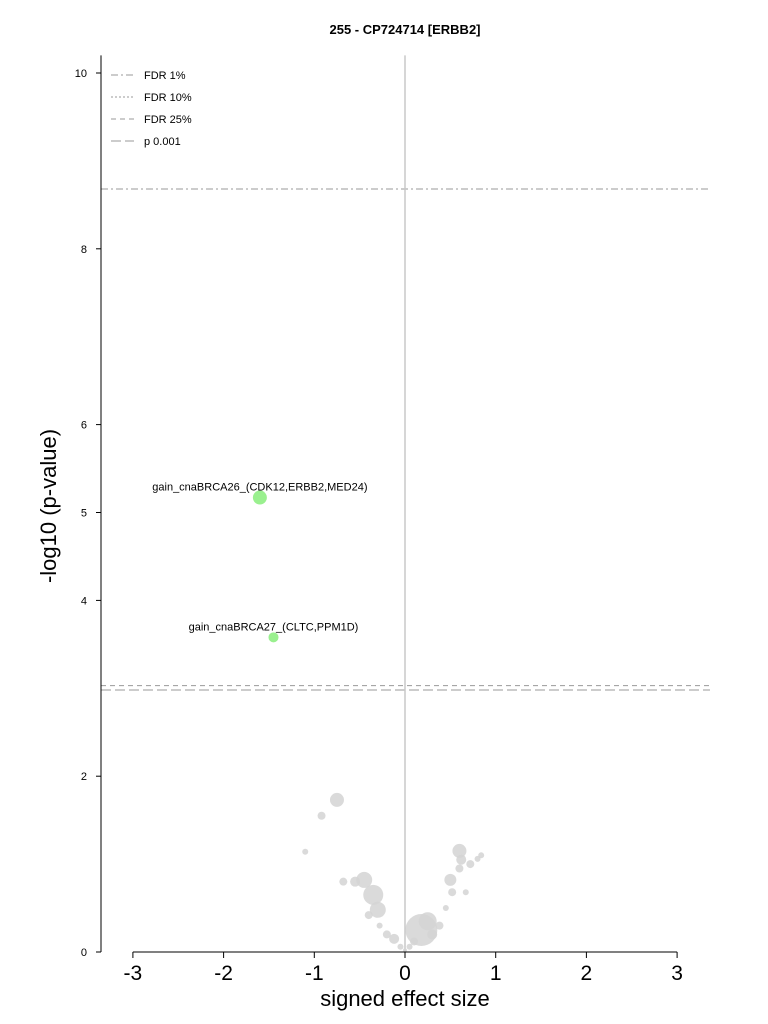 The image size is (768, 1024). What do you see at coordinates (405, 973) in the screenshot?
I see `x-tick-label: 0` at bounding box center [405, 973].